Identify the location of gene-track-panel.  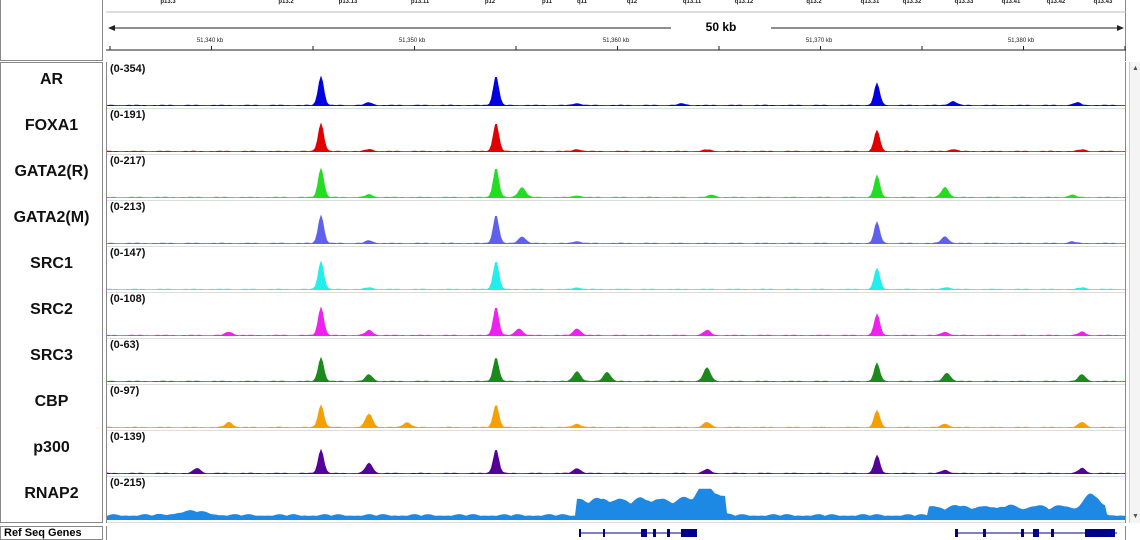
(616, 533).